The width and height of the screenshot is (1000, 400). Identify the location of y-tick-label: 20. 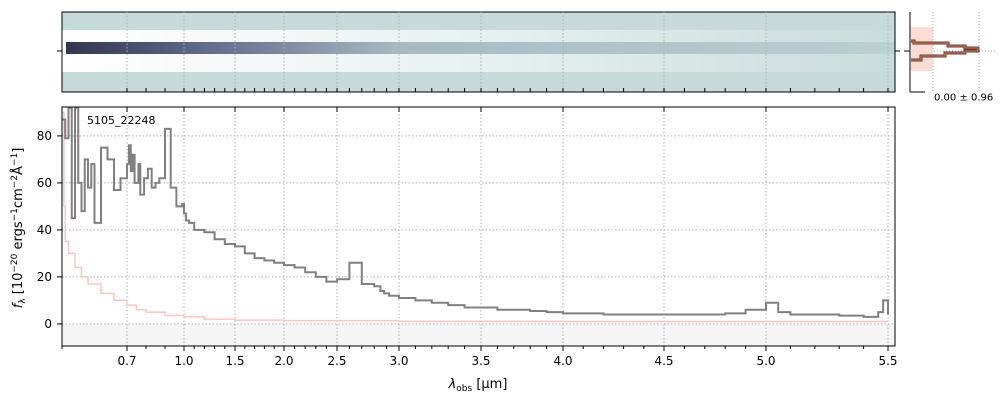
(44, 277).